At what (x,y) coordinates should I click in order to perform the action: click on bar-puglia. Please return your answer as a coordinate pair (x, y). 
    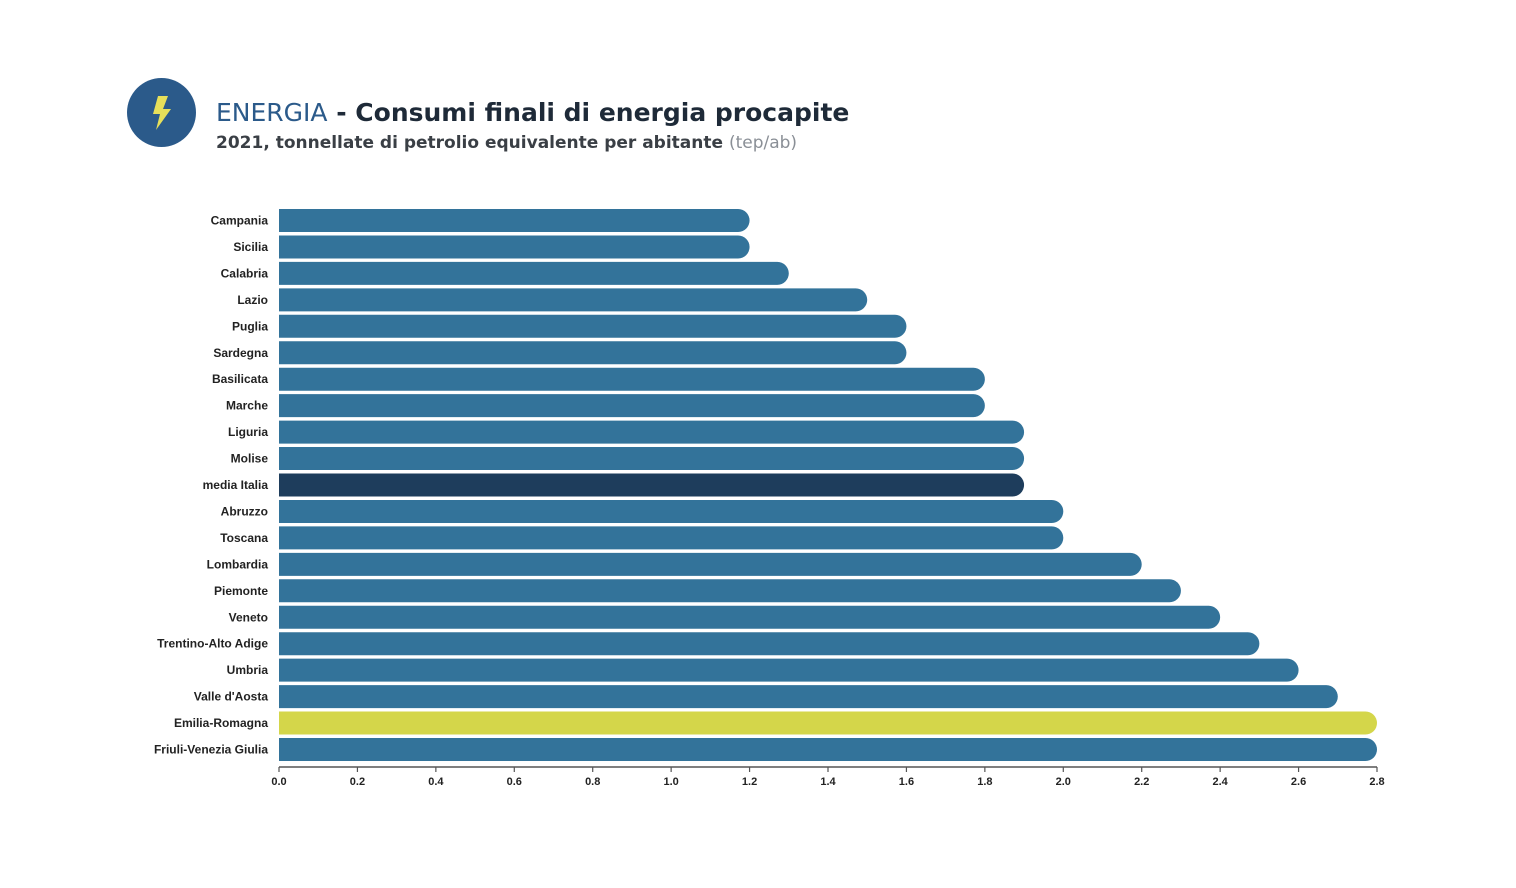
    Looking at the image, I should click on (593, 326).